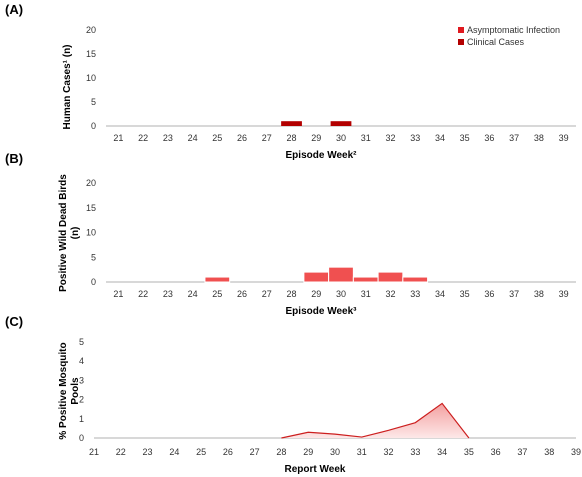  Describe the element at coordinates (81, 361) in the screenshot. I see `y-tick-label: 4` at that location.